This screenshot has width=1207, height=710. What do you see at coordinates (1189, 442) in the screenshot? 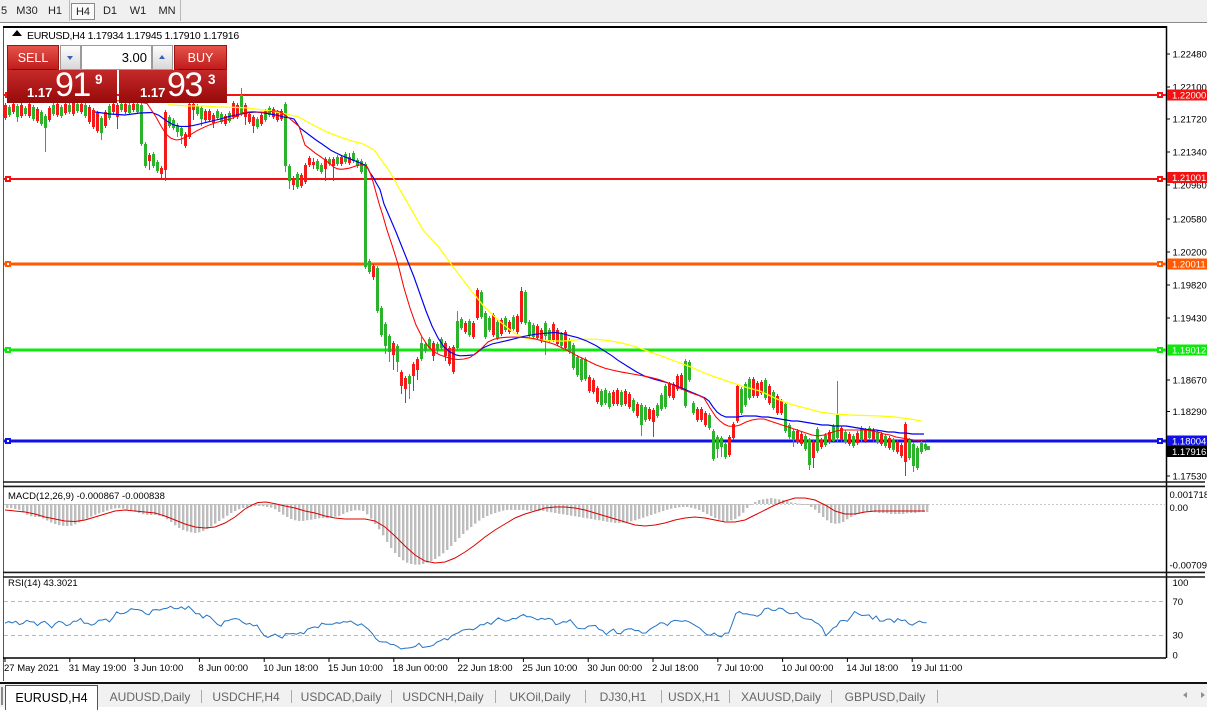
I see `svg-text: 1.18004` at bounding box center [1189, 442].